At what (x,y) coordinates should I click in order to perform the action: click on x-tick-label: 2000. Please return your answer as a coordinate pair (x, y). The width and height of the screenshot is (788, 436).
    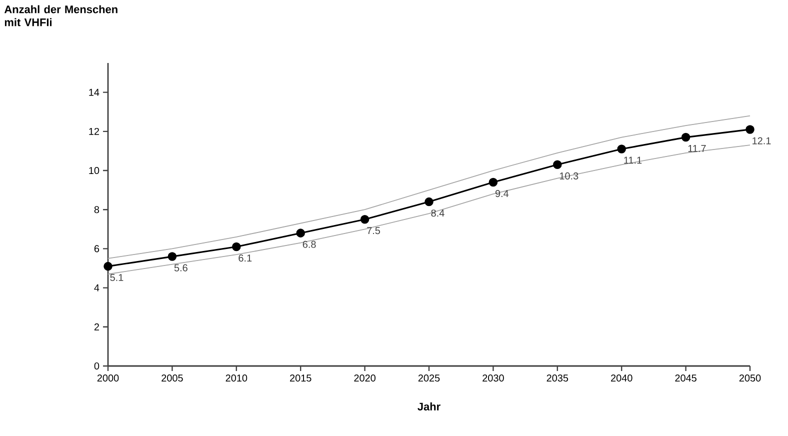
    Looking at the image, I should click on (108, 378).